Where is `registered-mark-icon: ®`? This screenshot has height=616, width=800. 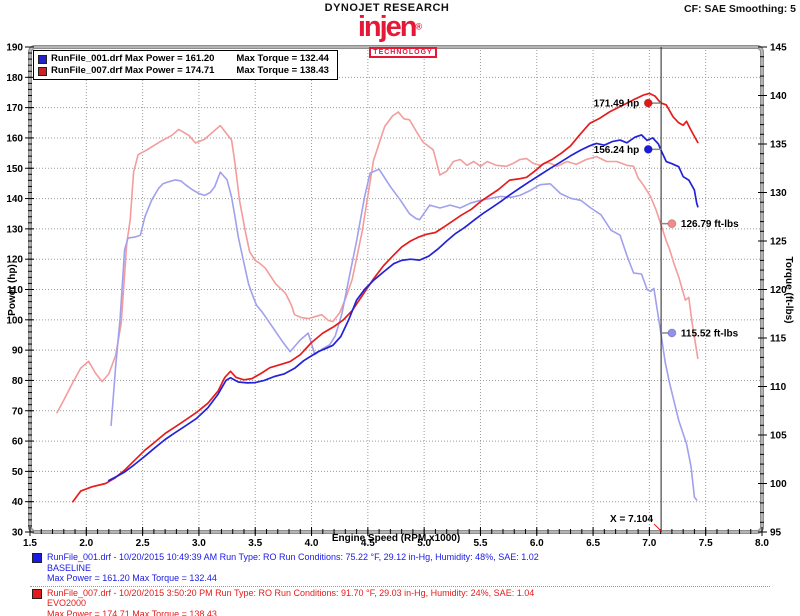 registered-mark-icon: ® is located at coordinates (419, 26).